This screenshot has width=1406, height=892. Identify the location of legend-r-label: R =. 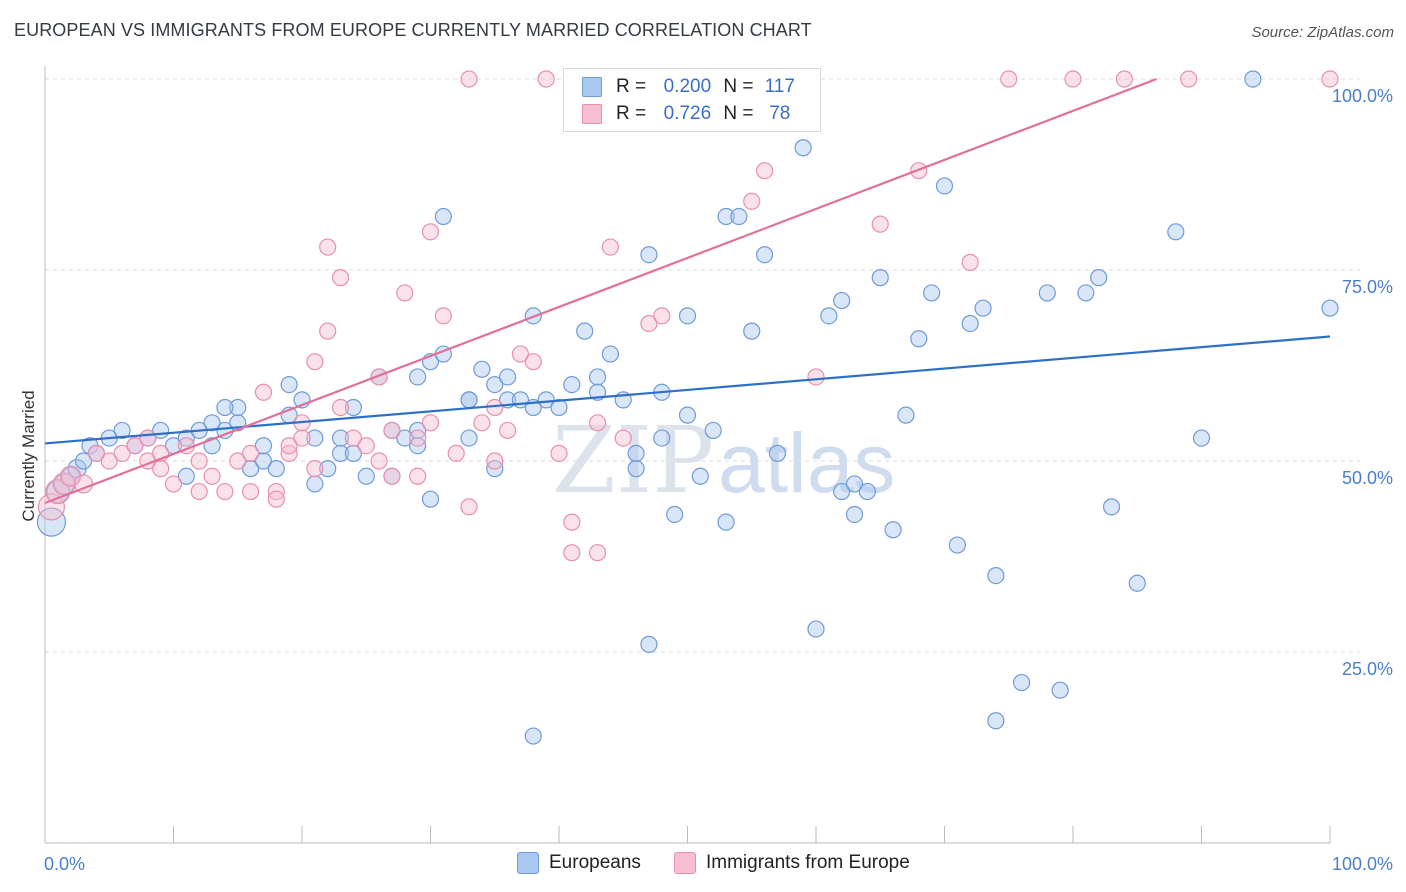
(631, 86).